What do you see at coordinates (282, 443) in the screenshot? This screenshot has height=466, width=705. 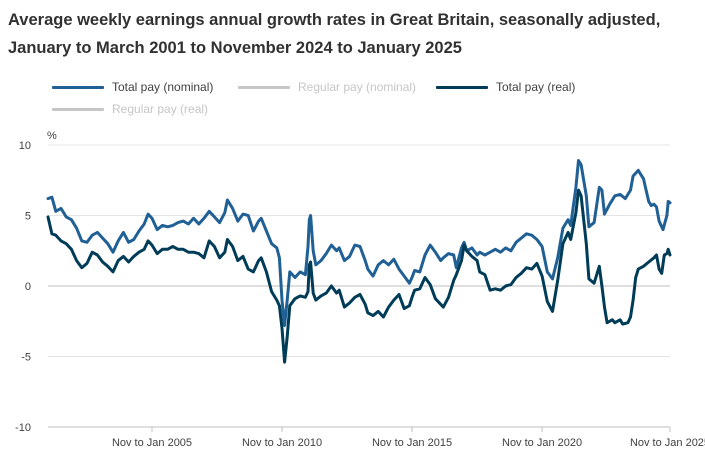 I see `x-tick-label: Nov to Jan 2010` at bounding box center [282, 443].